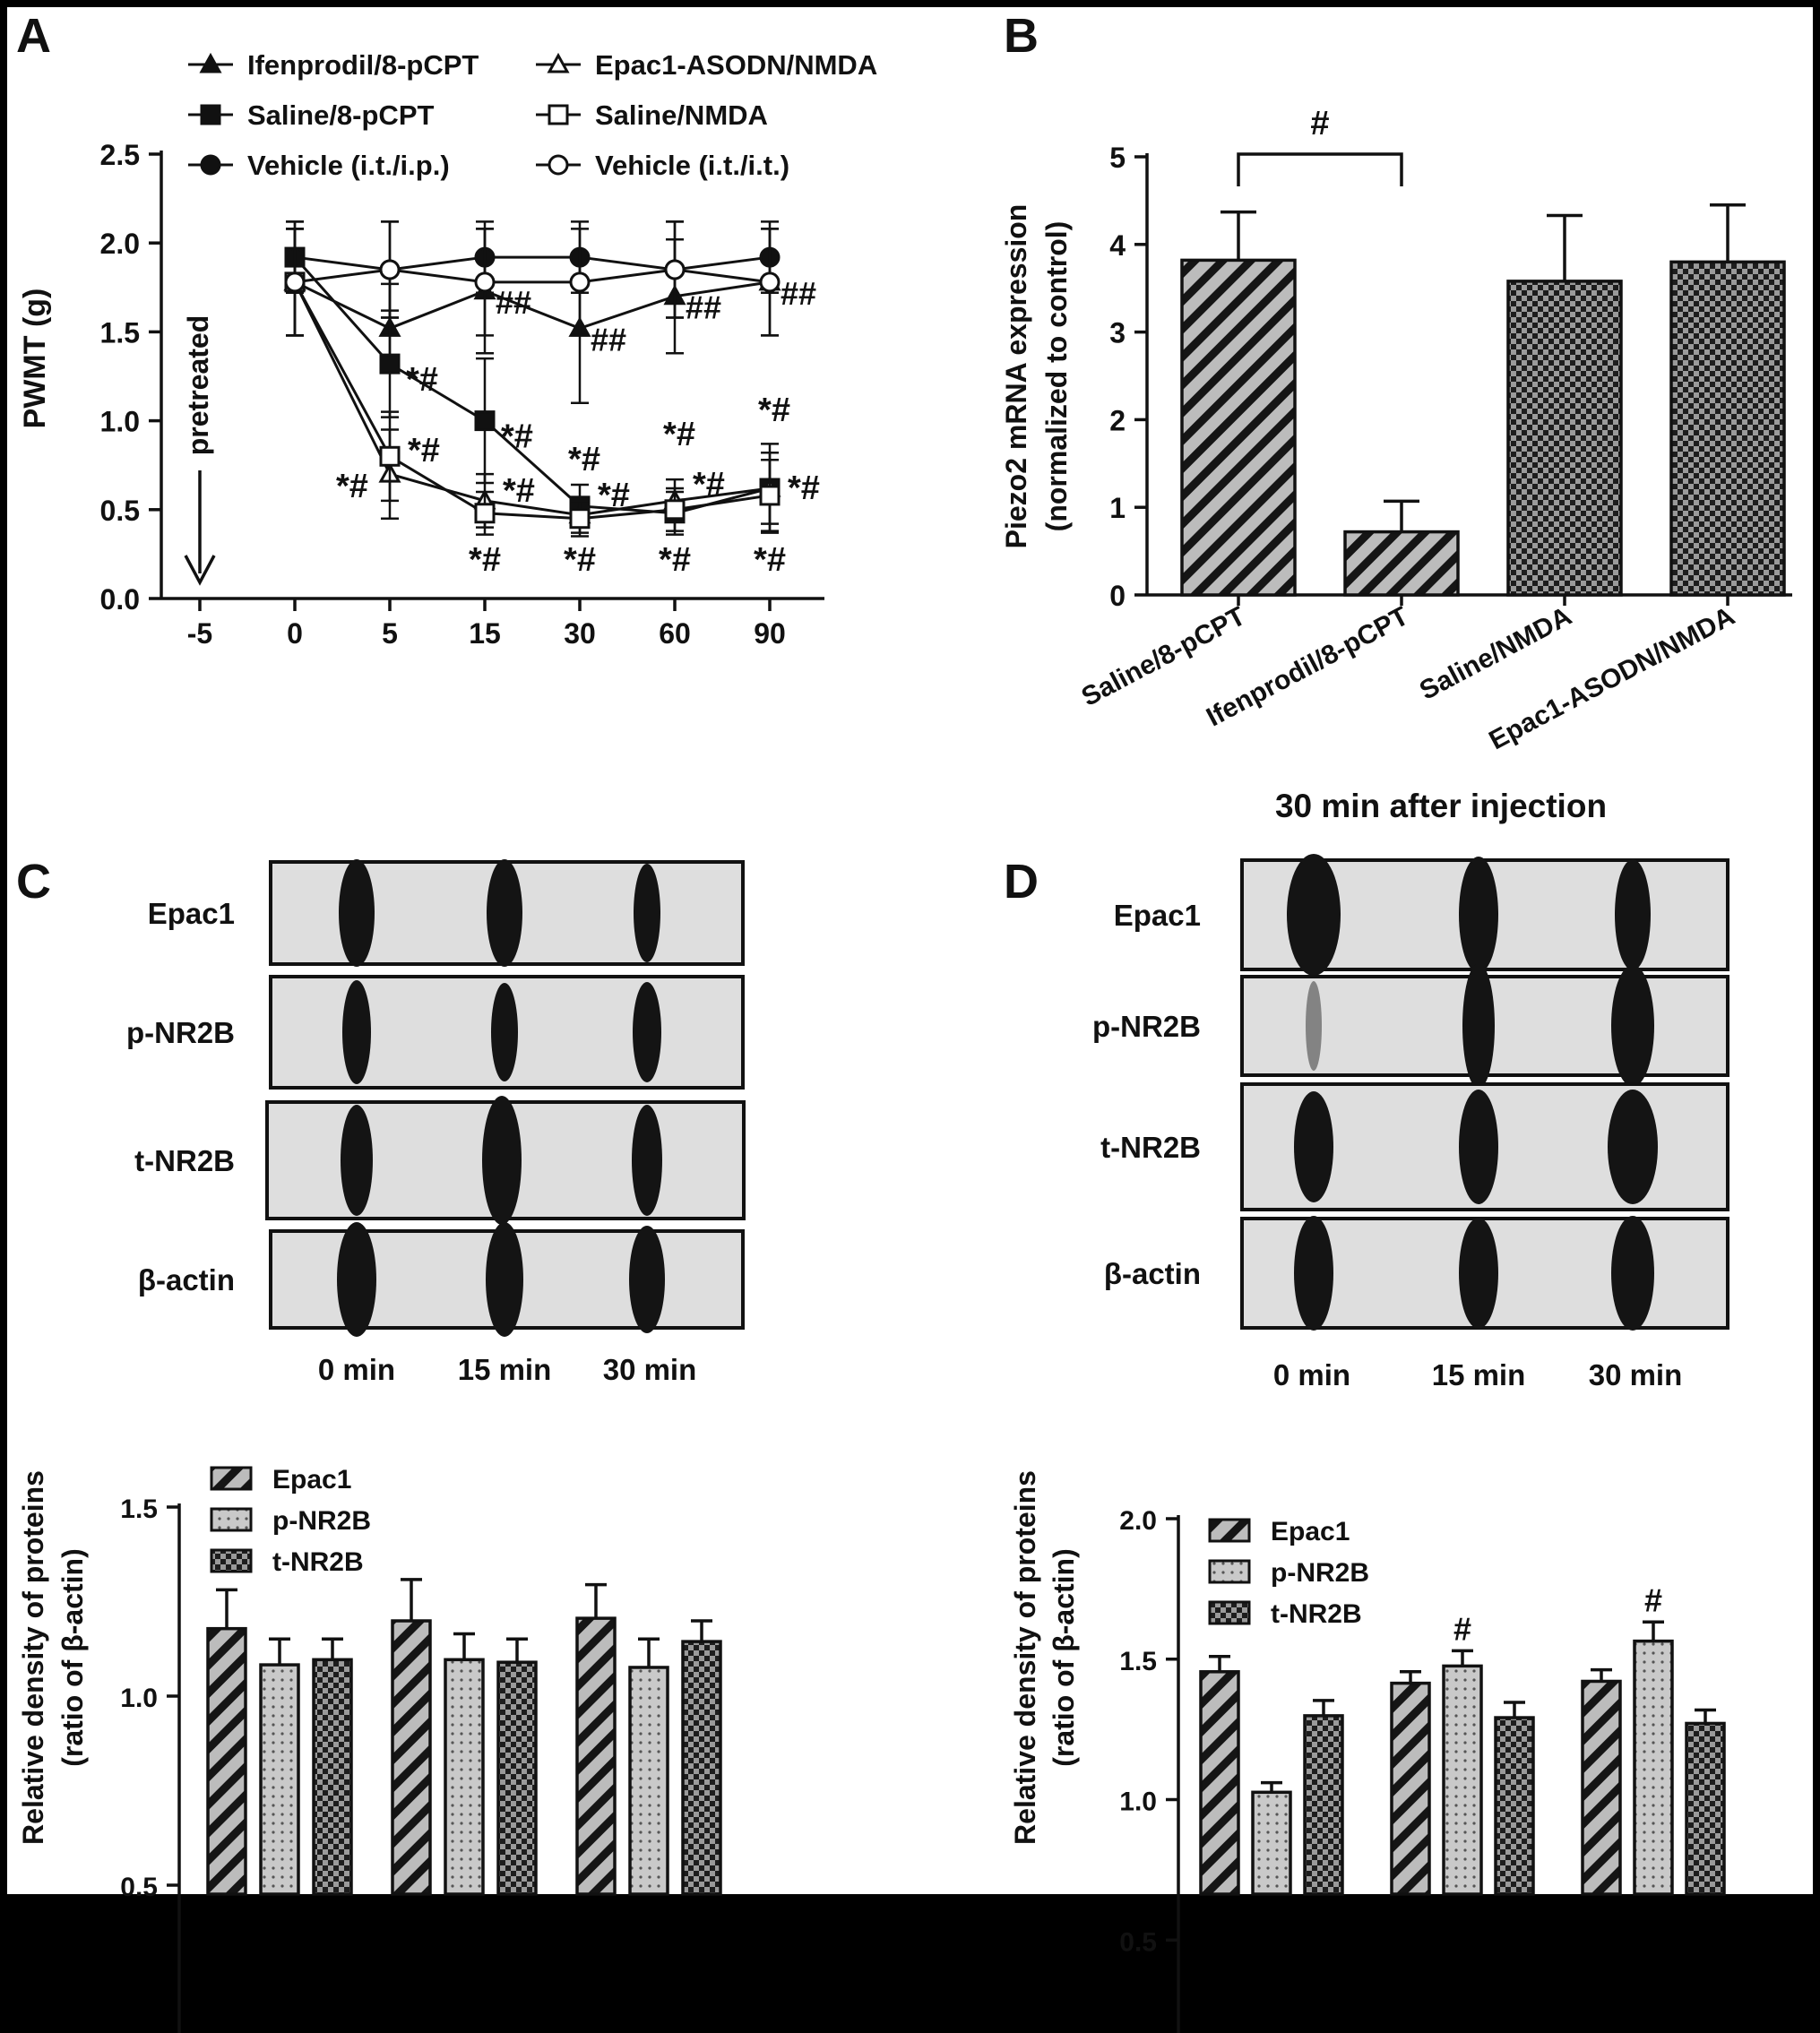  Describe the element at coordinates (580, 633) in the screenshot. I see `panel-a-x-tick-label: 30` at that location.